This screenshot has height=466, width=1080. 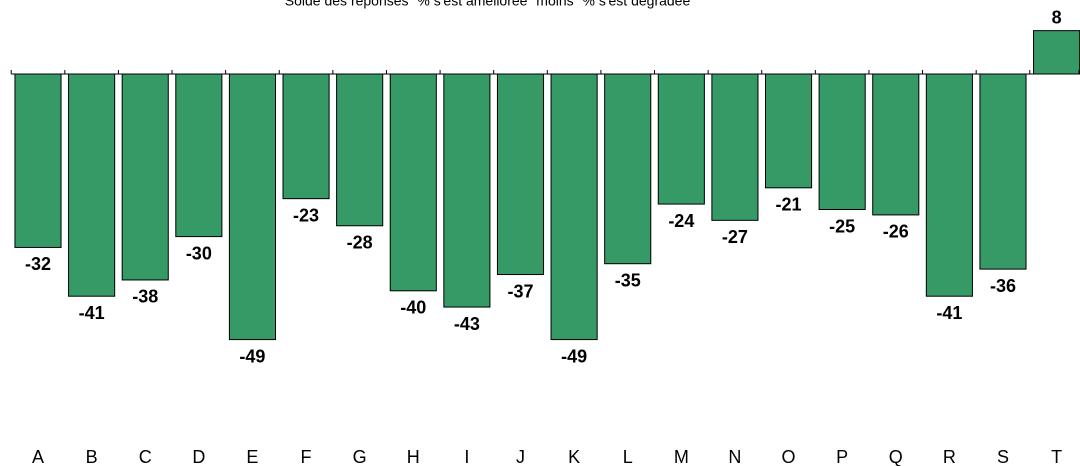 What do you see at coordinates (896, 232) in the screenshot?
I see `value-label: -26` at bounding box center [896, 232].